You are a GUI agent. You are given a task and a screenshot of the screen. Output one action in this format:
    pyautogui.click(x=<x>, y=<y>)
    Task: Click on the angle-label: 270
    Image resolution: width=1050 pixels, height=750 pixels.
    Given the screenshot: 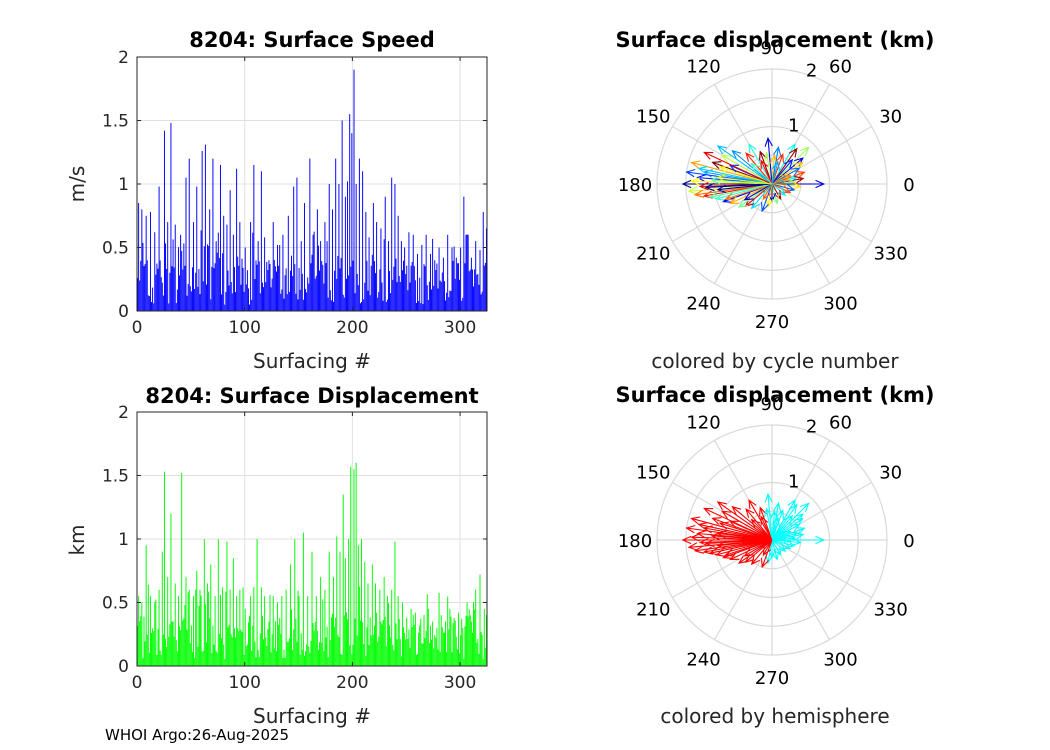 What is the action you would take?
    pyautogui.click(x=772, y=678)
    